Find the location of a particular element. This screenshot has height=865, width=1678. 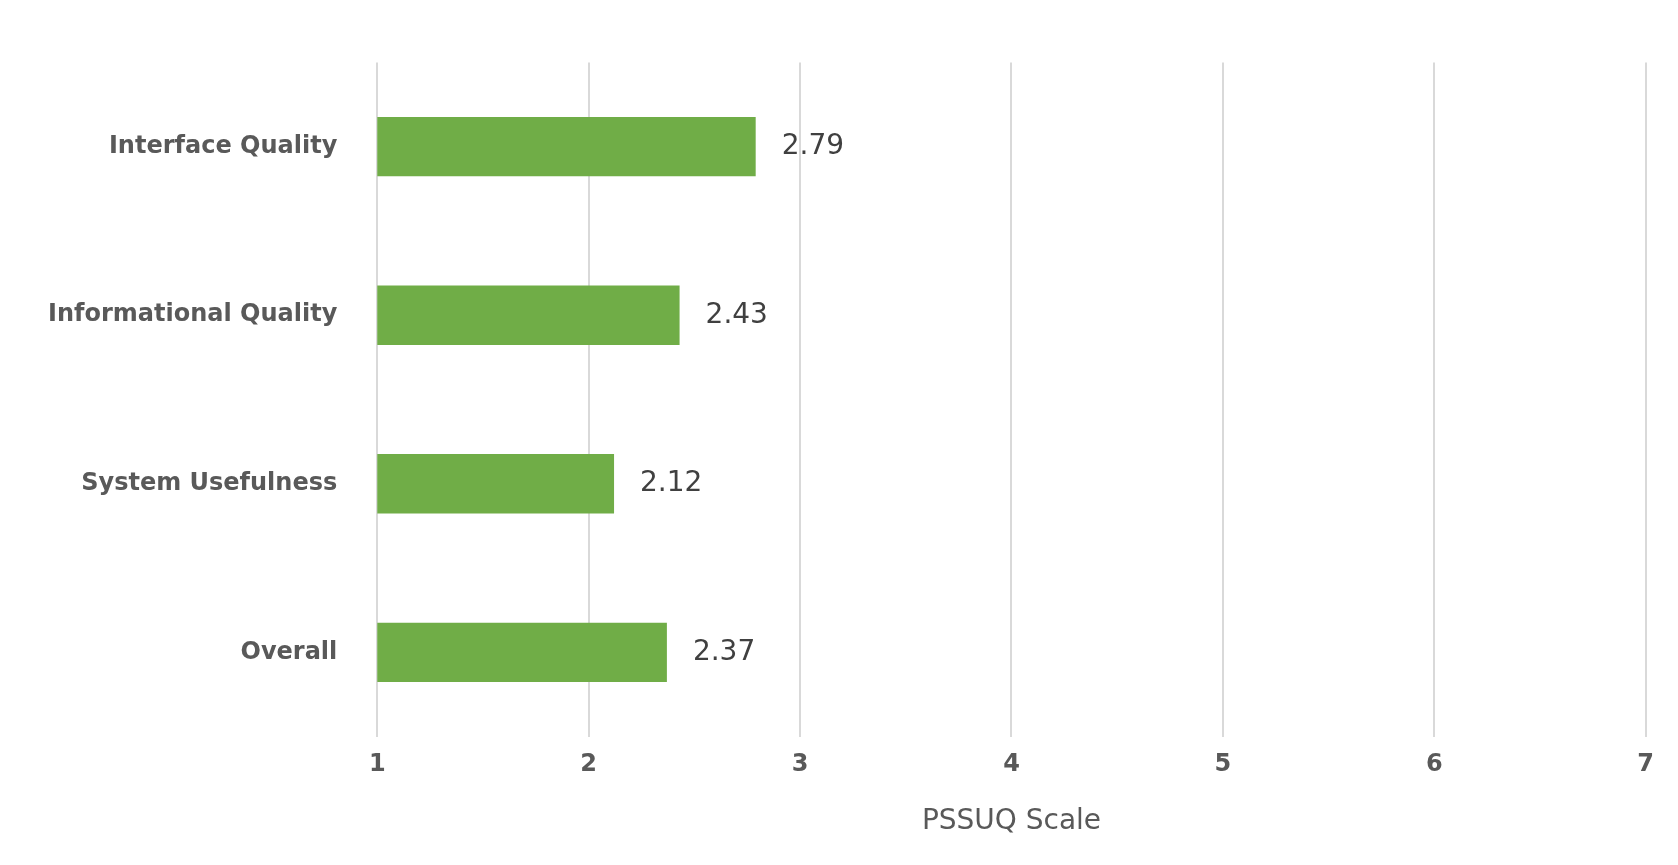

x-tick-label: 4 is located at coordinates (1011, 763).